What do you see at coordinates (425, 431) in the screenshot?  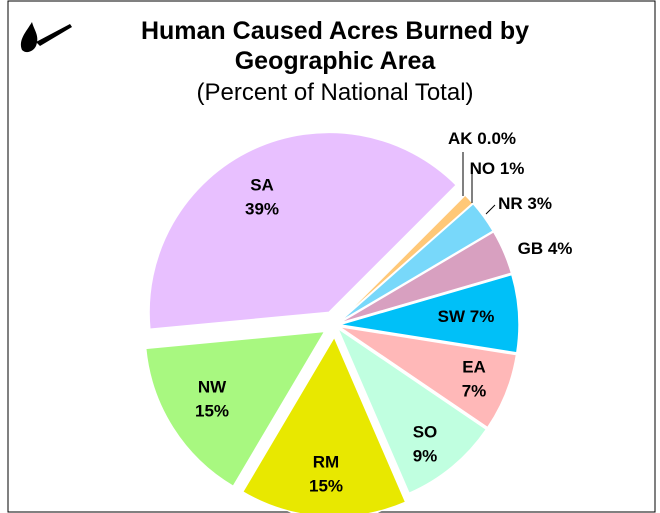 I see `slice-label: SO` at bounding box center [425, 431].